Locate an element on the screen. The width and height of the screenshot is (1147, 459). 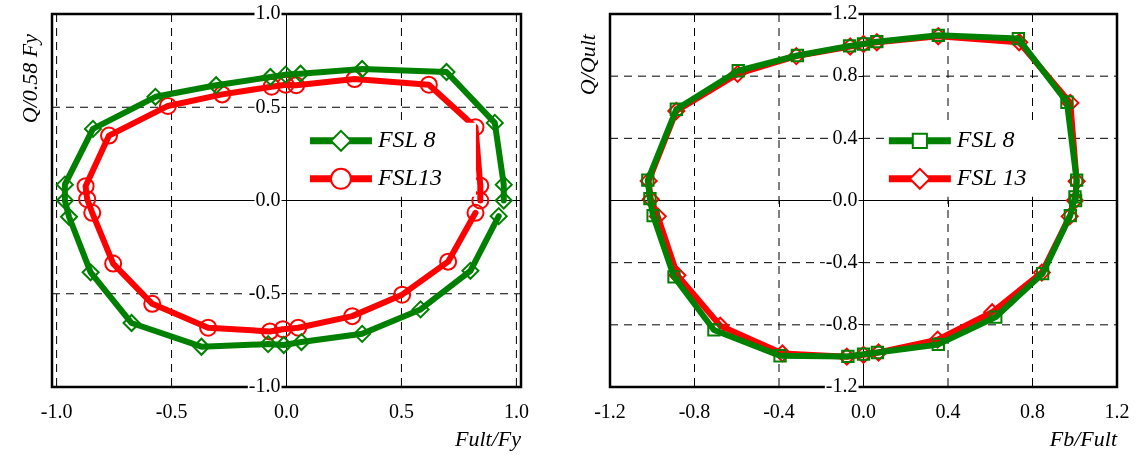
legend-label: FSL 13 is located at coordinates (991, 177).